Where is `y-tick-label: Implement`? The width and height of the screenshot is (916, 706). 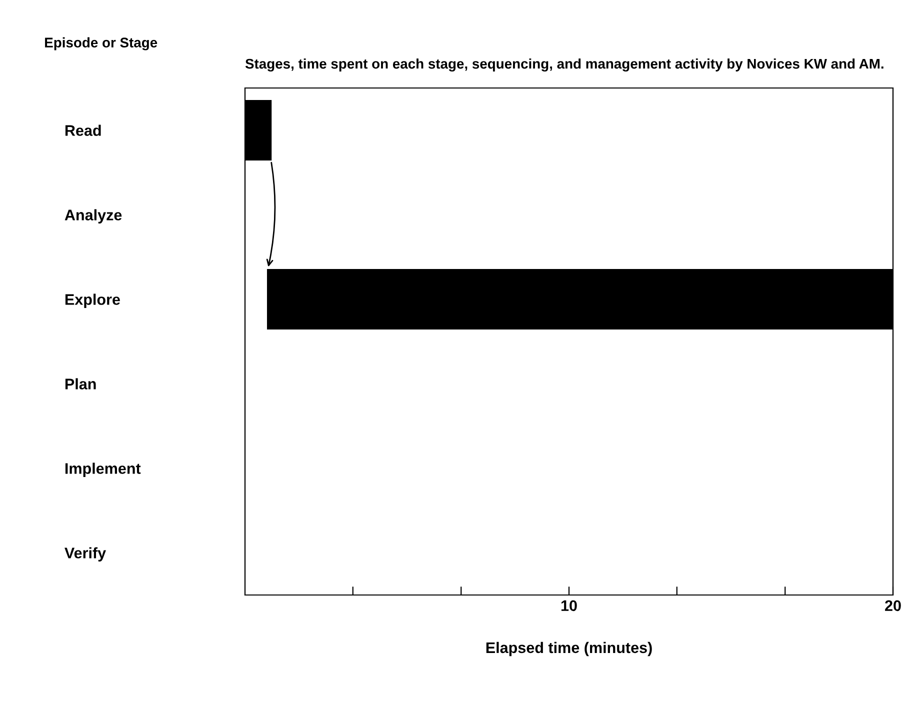 y-tick-label: Implement is located at coordinates (103, 469).